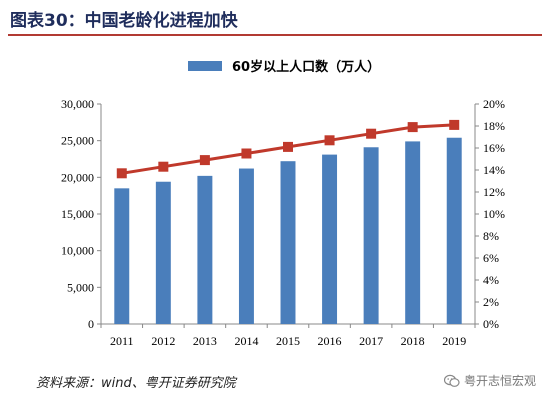  What do you see at coordinates (246, 341) in the screenshot?
I see `x-tick-label: 2014` at bounding box center [246, 341].